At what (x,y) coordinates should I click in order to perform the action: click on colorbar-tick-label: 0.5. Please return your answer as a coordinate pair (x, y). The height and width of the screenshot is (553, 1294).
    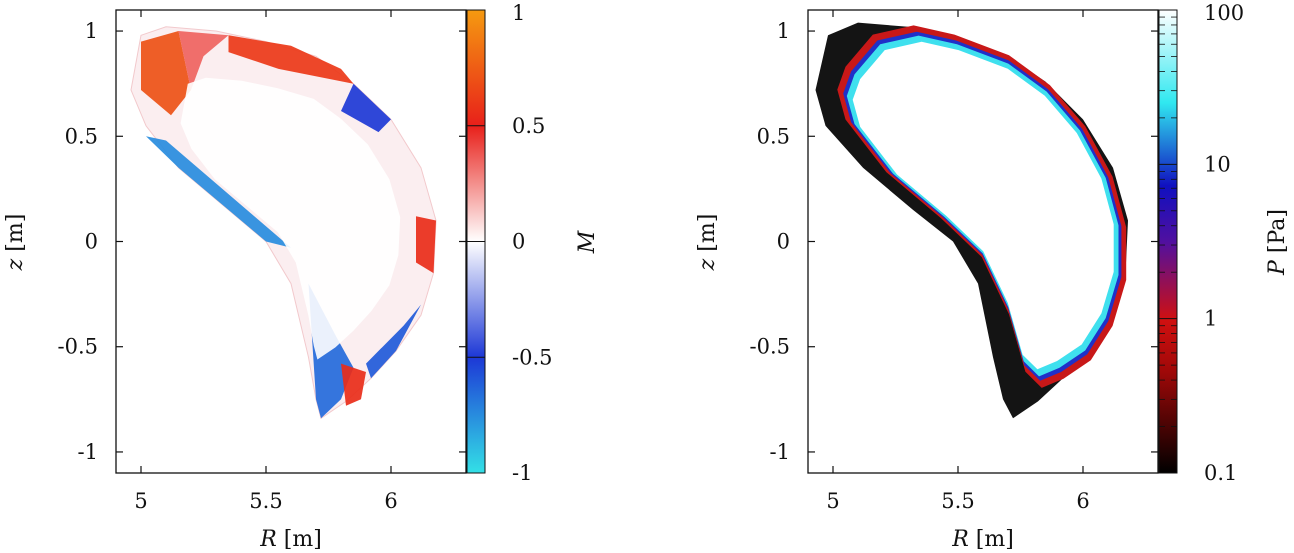
    Looking at the image, I should click on (528, 126).